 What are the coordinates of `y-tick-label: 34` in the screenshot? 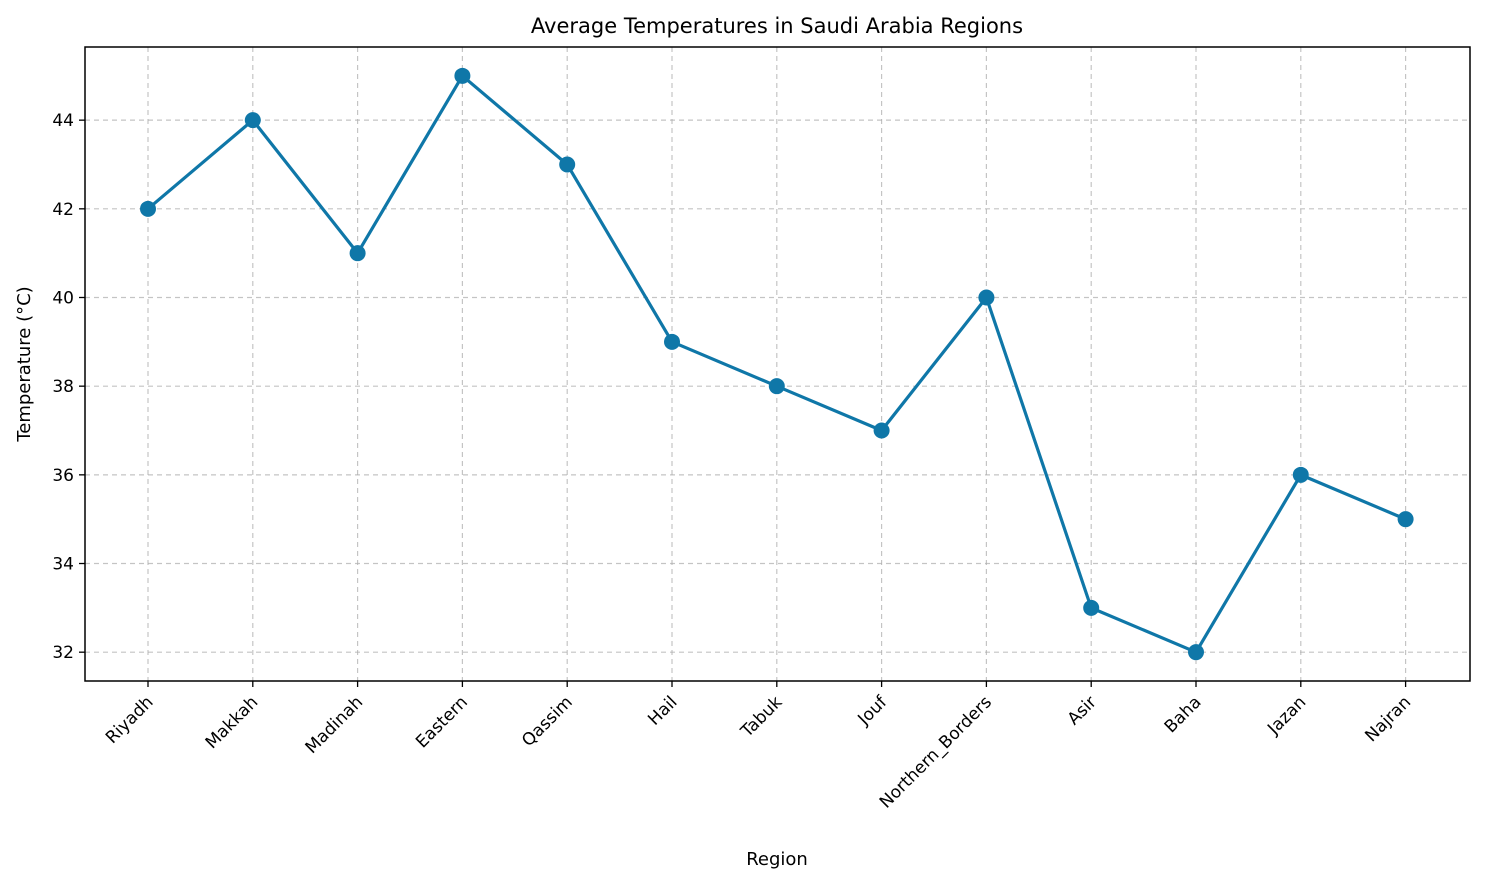 It's located at (63, 565).